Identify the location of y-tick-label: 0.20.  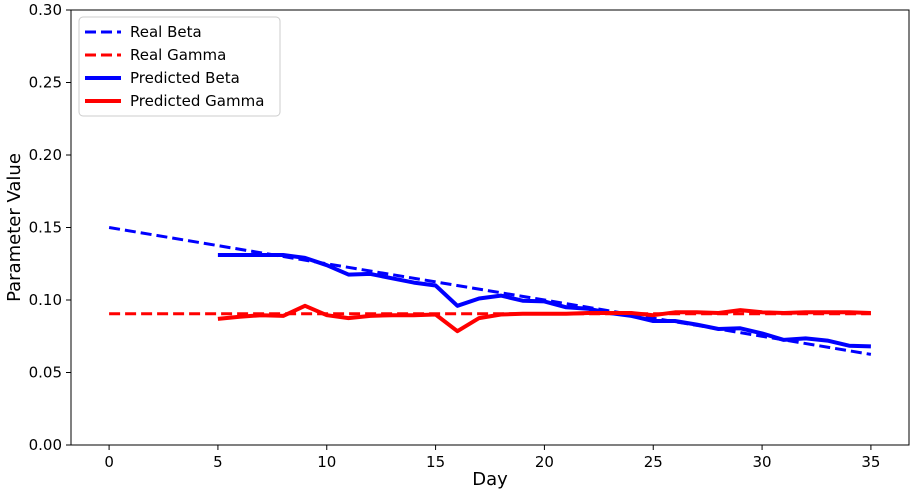
(45, 155).